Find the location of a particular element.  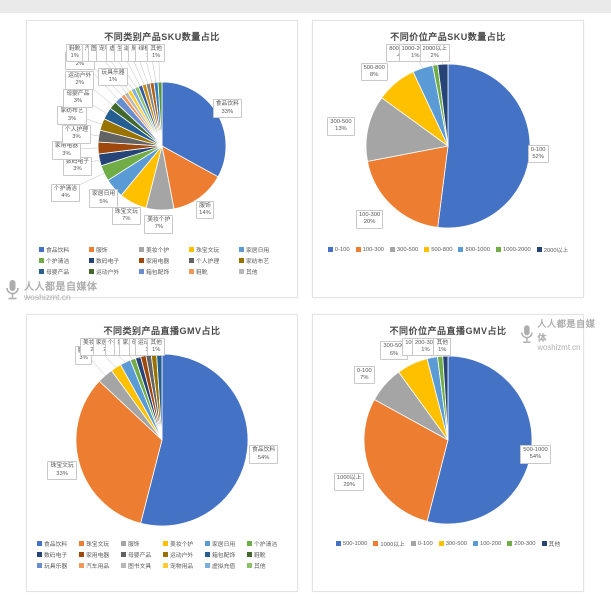

legend-item: 100-200 is located at coordinates (487, 543).